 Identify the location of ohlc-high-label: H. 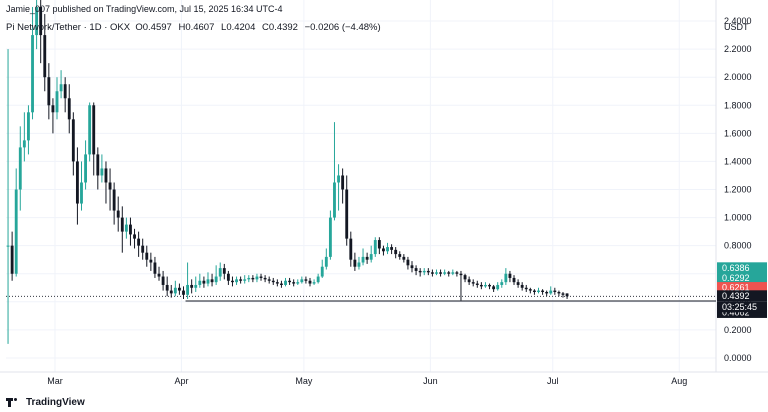
(182, 27).